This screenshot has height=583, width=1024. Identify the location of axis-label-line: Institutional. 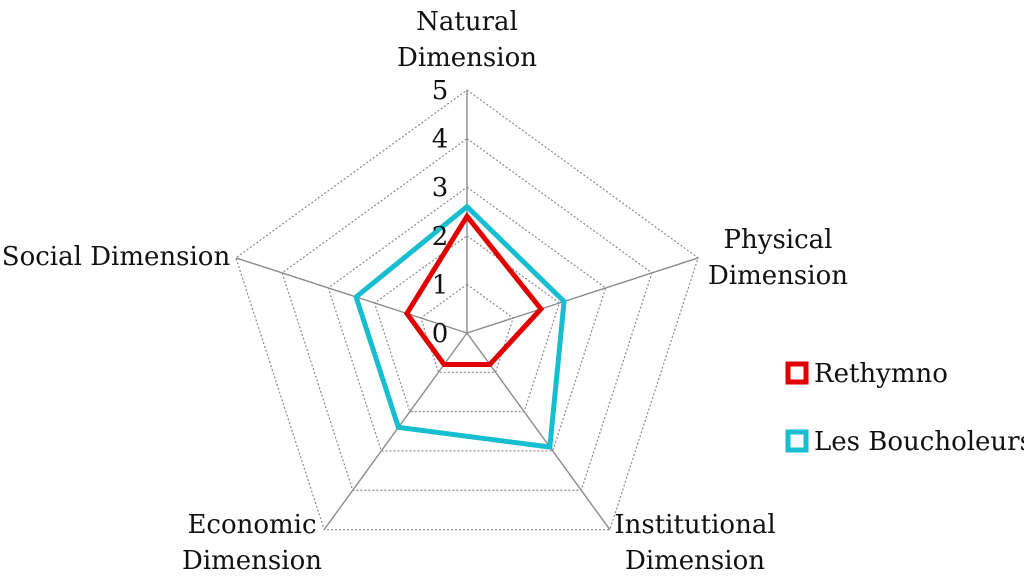
(694, 525).